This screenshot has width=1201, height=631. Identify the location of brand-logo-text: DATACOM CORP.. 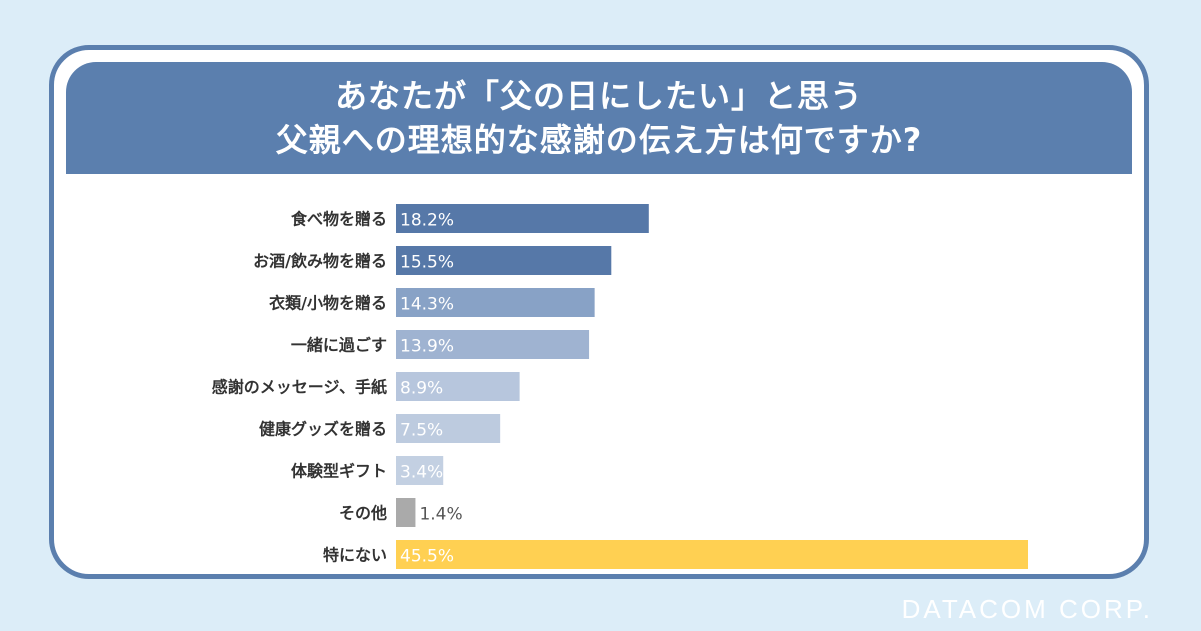
(1027, 609).